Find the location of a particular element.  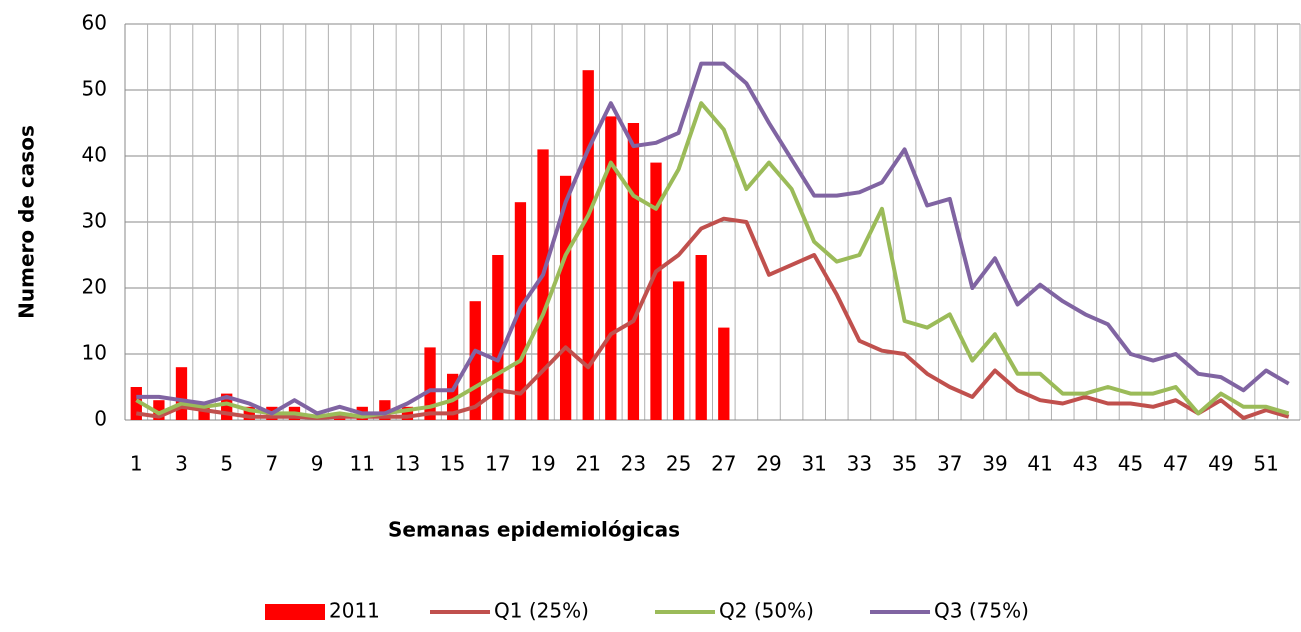

x-tick-label: 43 is located at coordinates (1085, 464).